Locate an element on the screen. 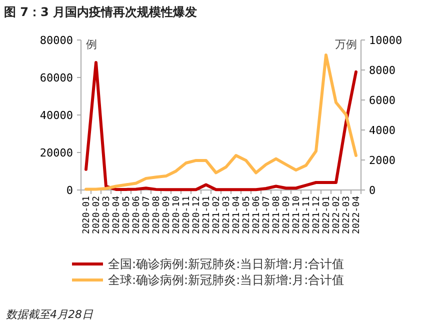  x-tick-label: 2020-08 is located at coordinates (157, 215).